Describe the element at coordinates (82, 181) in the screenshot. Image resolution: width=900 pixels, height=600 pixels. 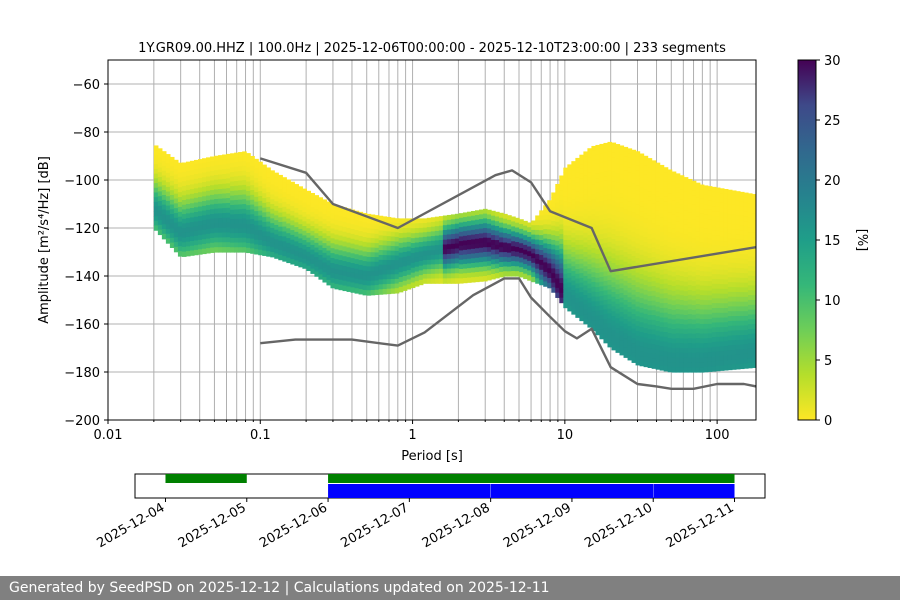
I see `y-tick-label: −100` at that location.